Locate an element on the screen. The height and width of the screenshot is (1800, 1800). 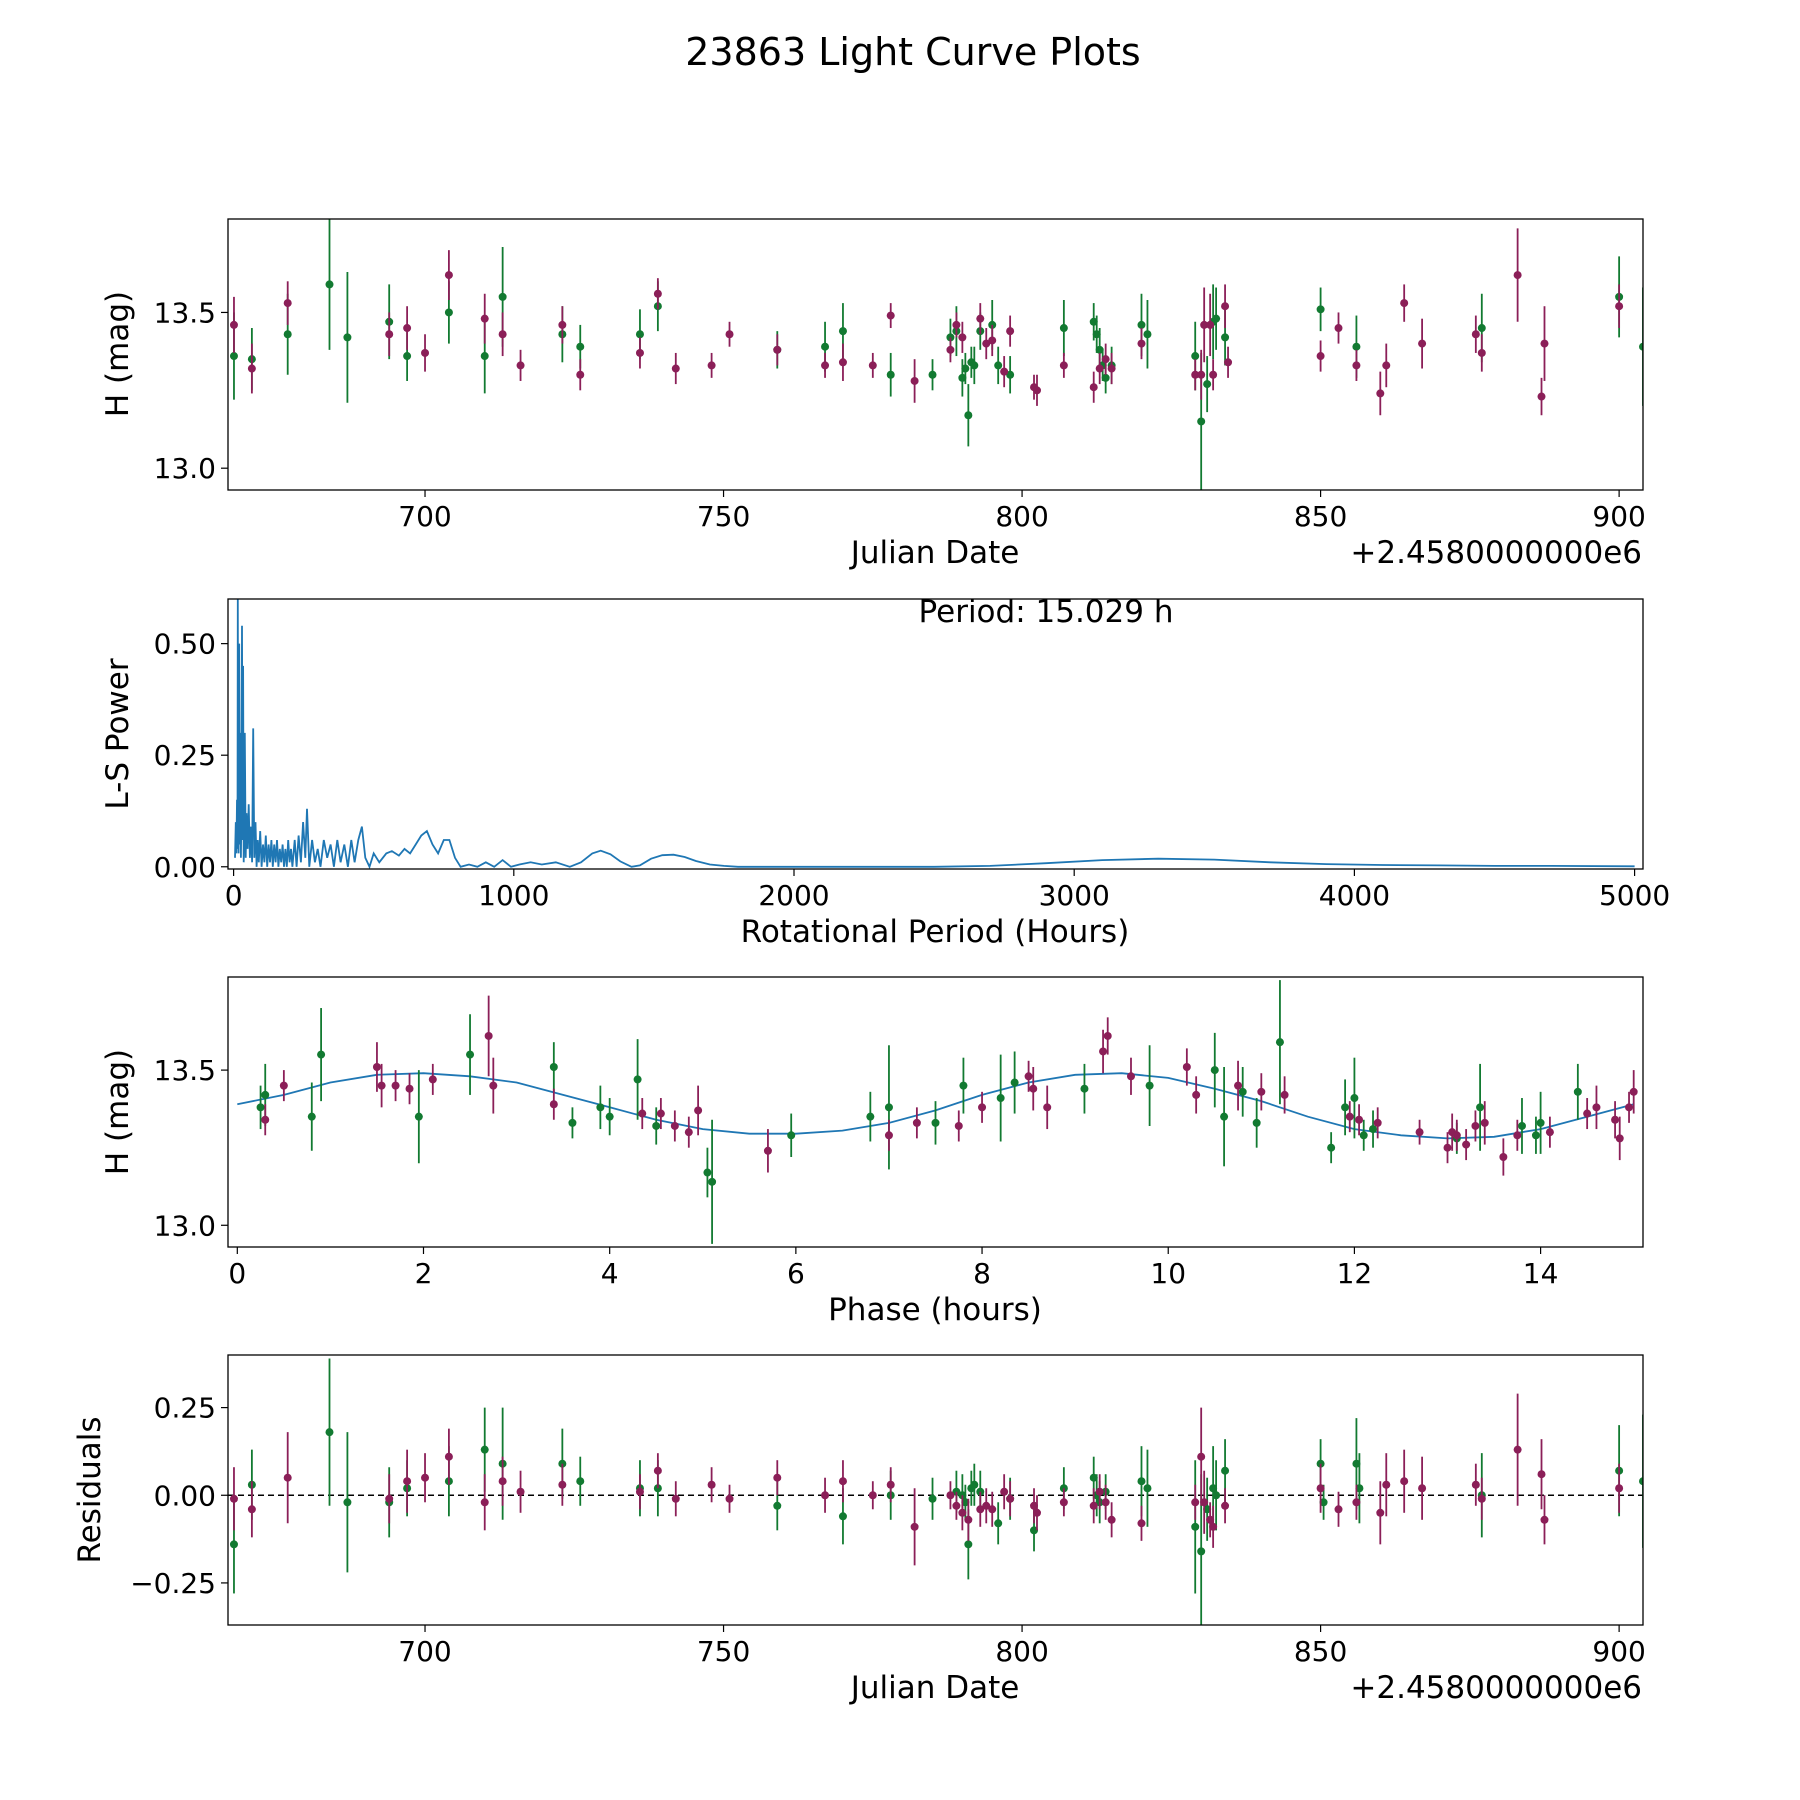
light-curve-plot-area is located at coordinates (936, 354).